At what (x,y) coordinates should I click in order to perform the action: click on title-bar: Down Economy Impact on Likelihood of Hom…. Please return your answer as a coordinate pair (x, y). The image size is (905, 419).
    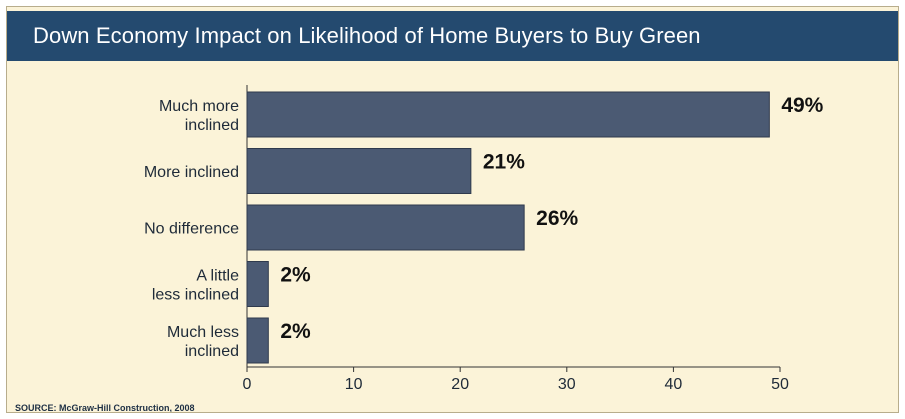
    Looking at the image, I should click on (452, 36).